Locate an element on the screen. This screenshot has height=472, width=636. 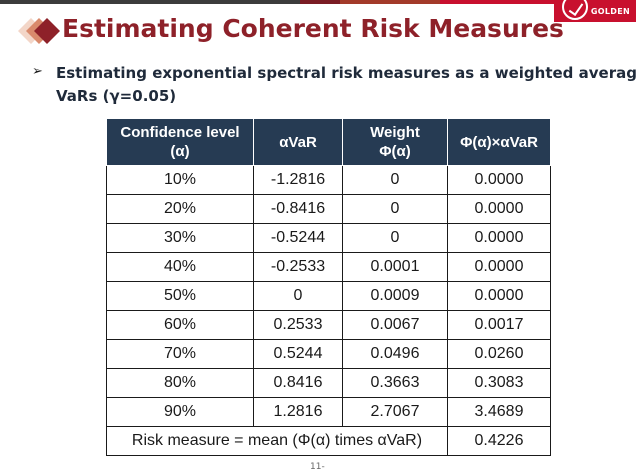
cell-weight: 0.0001 is located at coordinates (395, 267).